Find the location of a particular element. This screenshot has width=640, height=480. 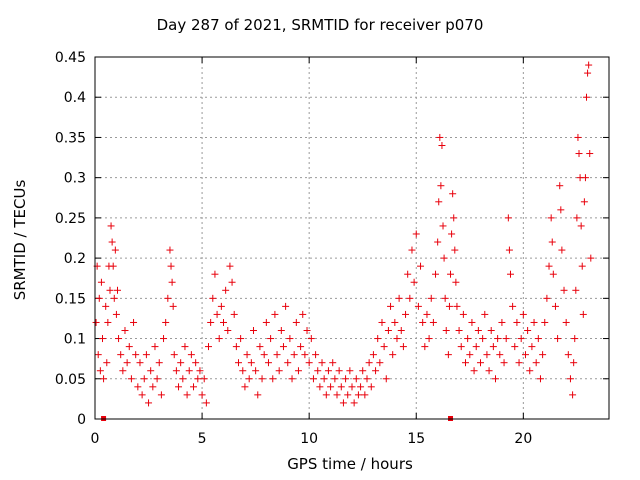

y-axis-label: SRMTID / TECUs is located at coordinates (20, 240).